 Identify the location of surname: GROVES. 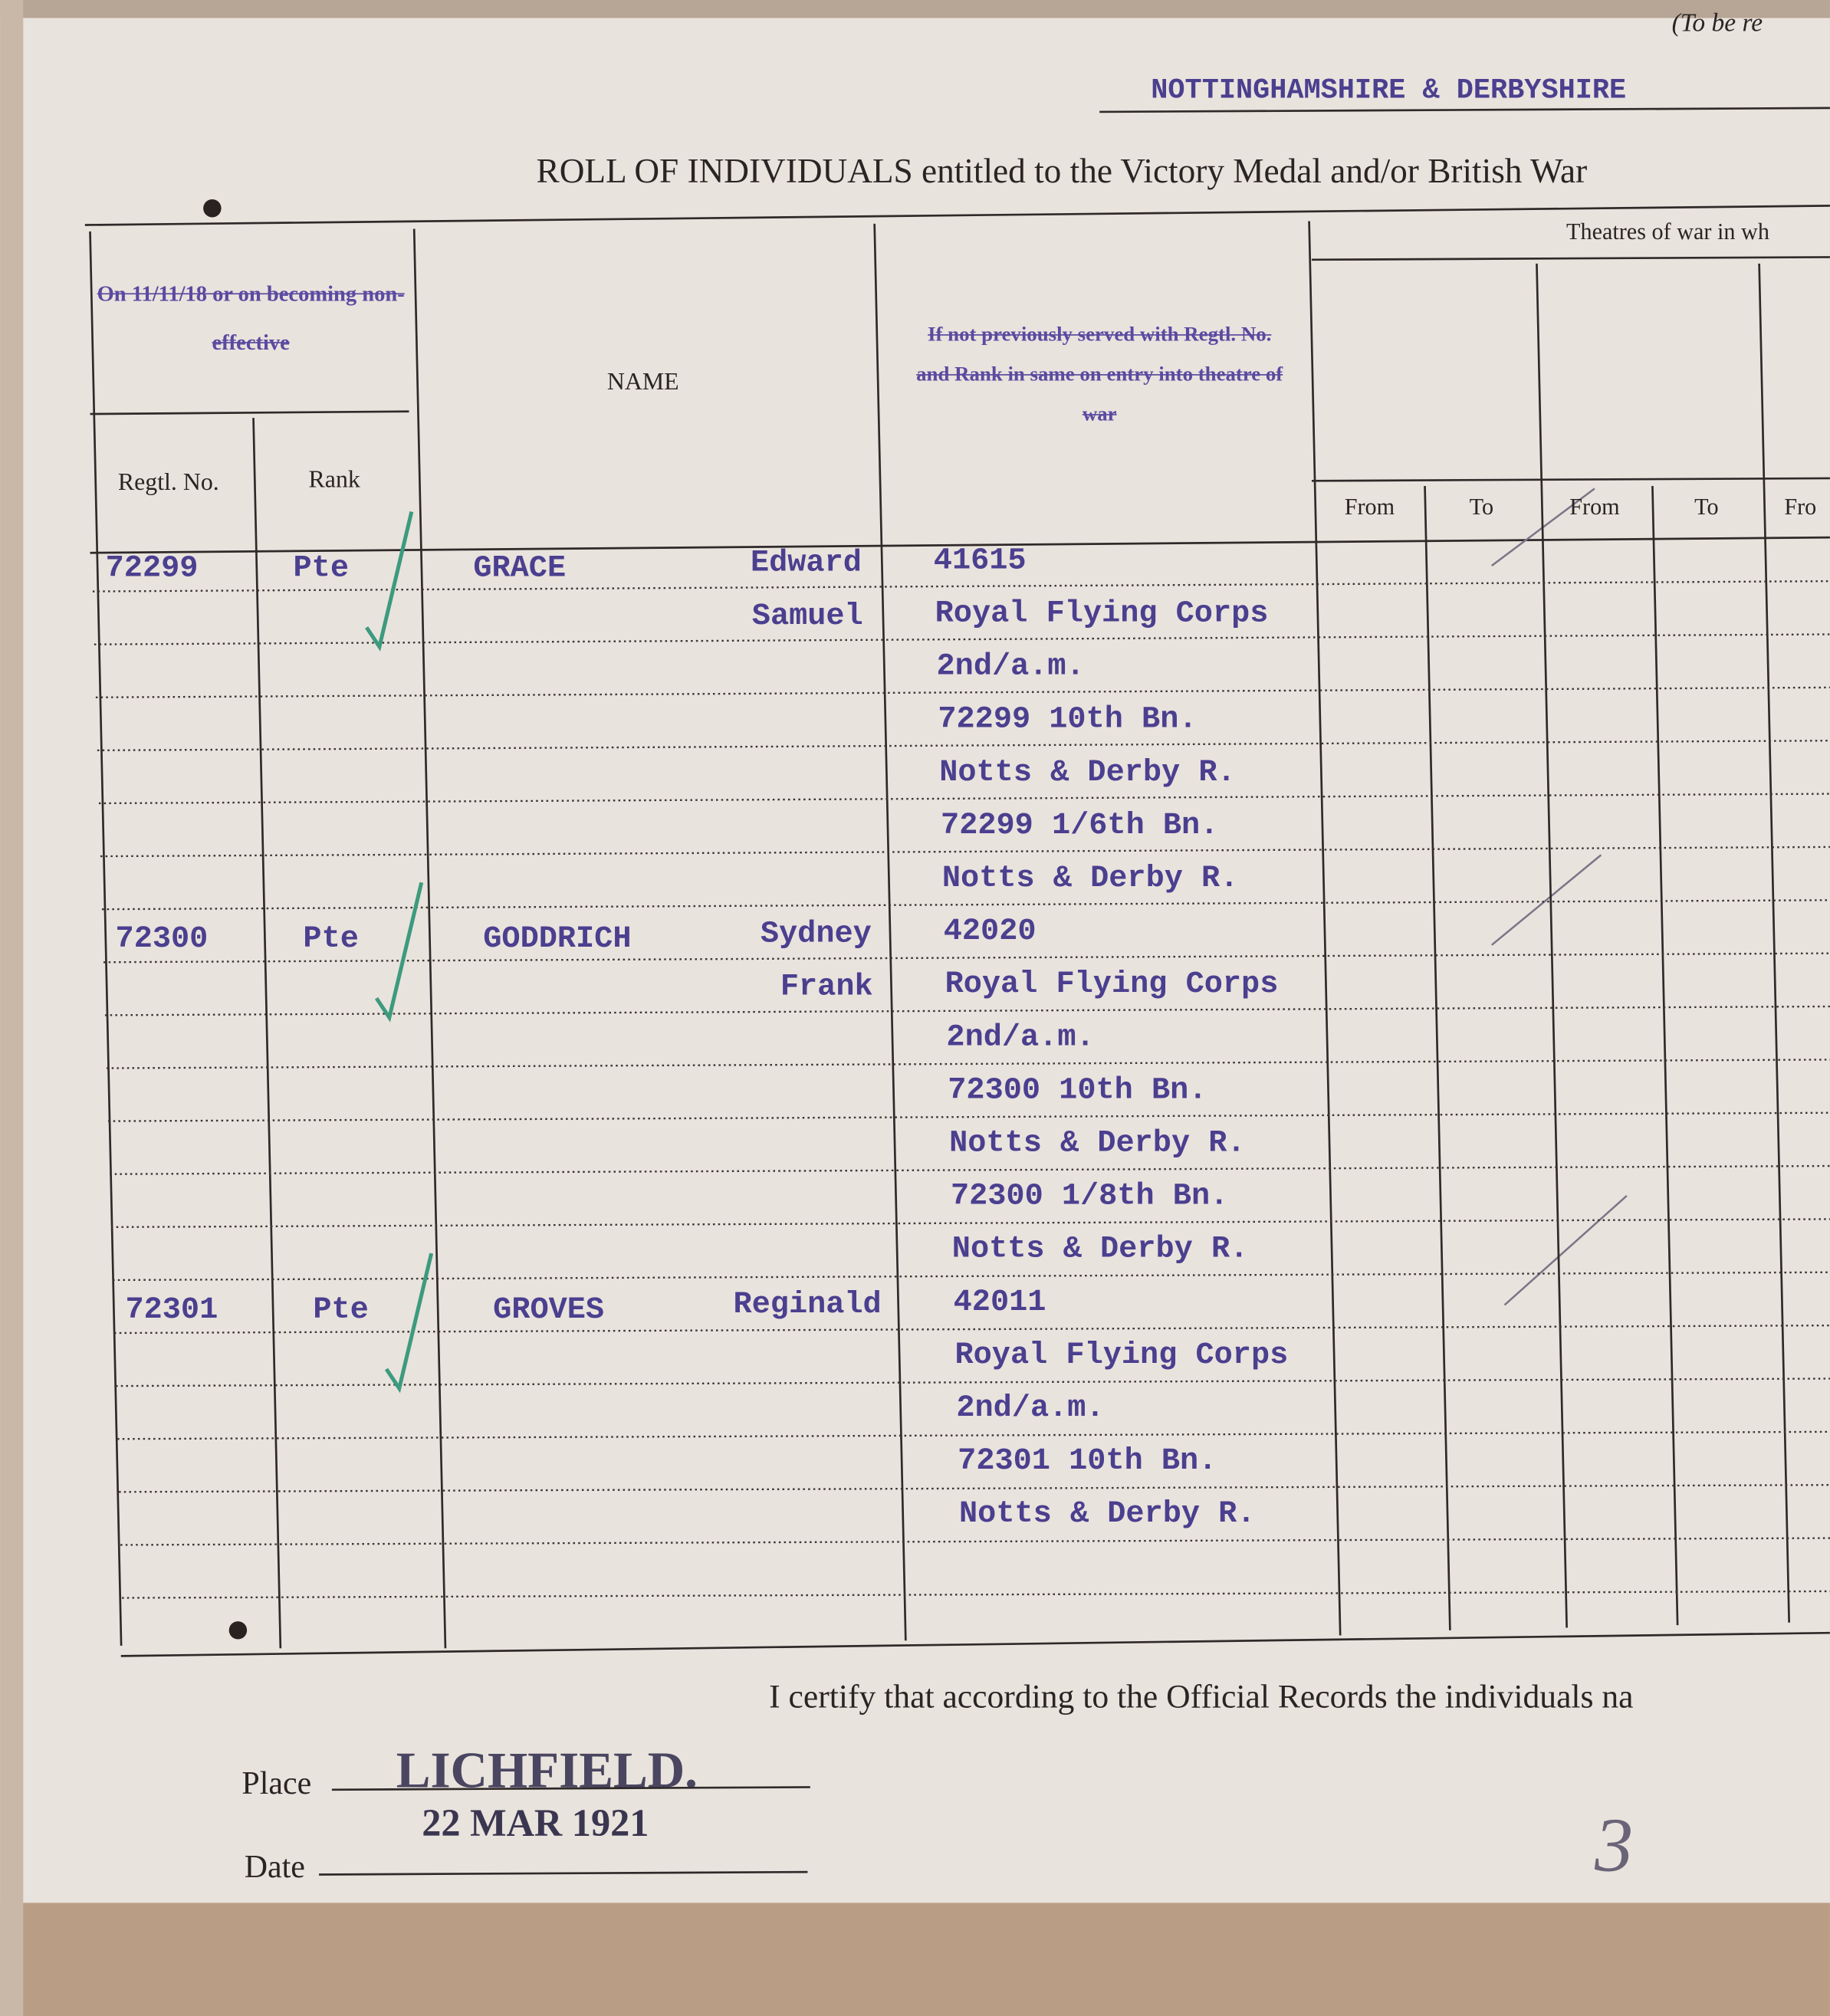
(548, 1310).